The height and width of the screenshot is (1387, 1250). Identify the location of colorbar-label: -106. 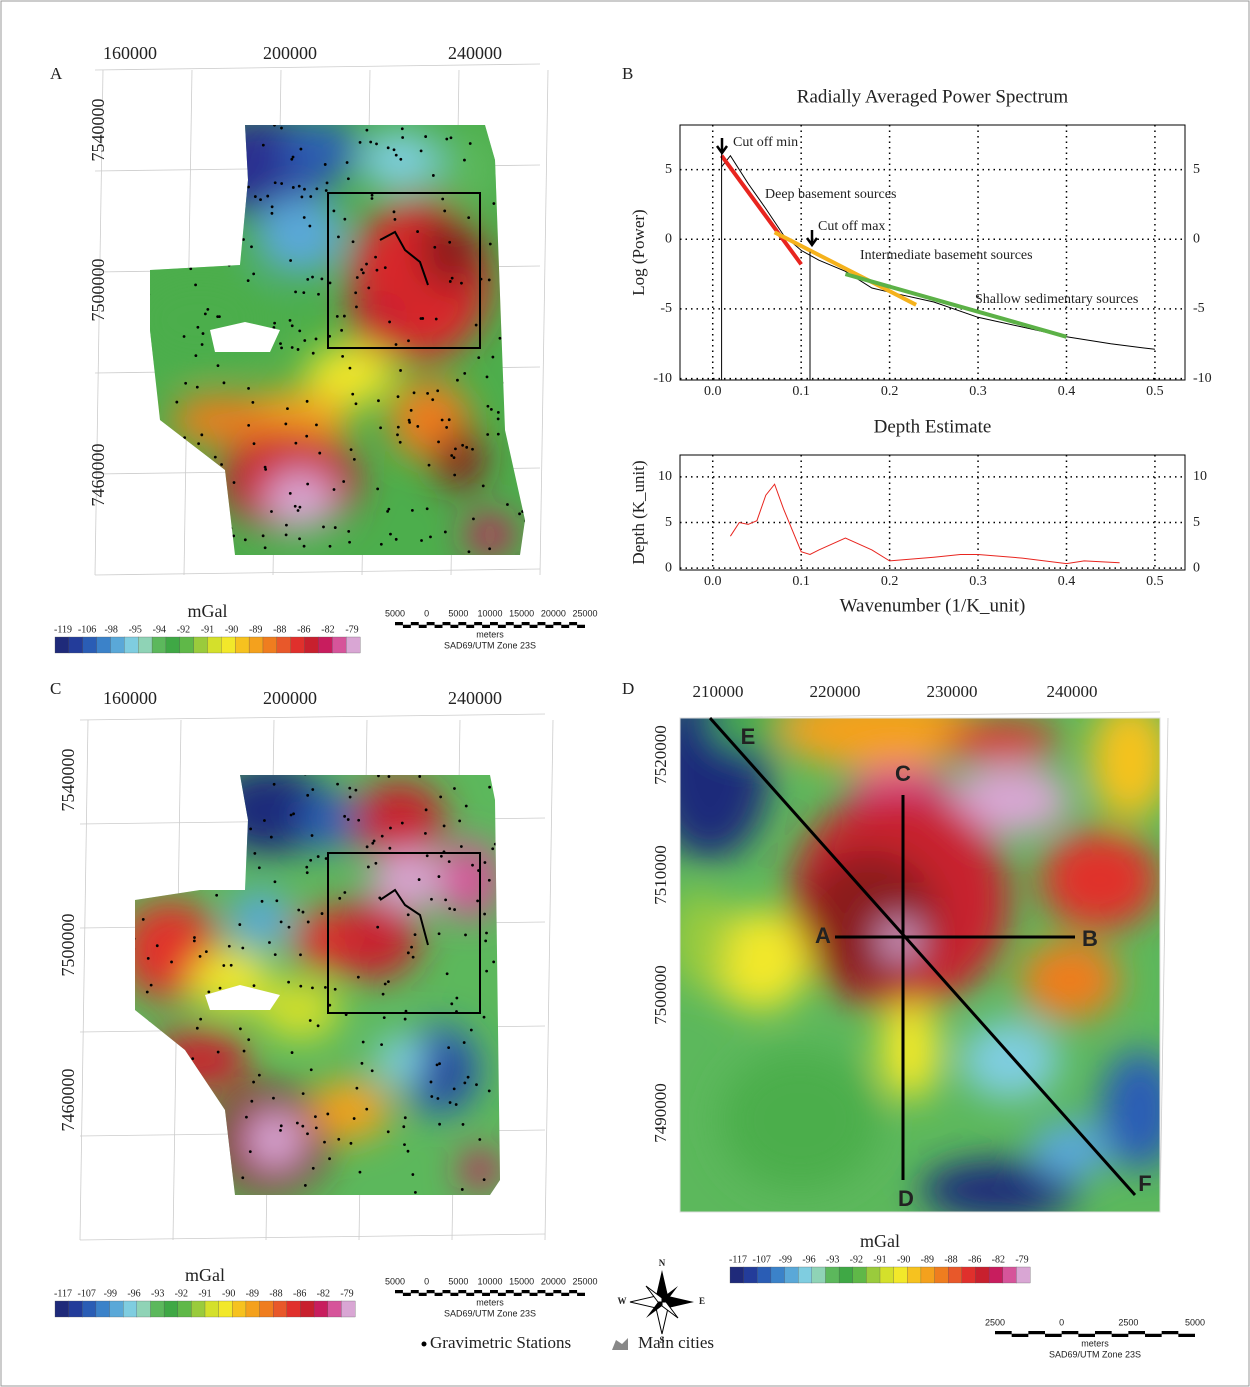
(87, 629).